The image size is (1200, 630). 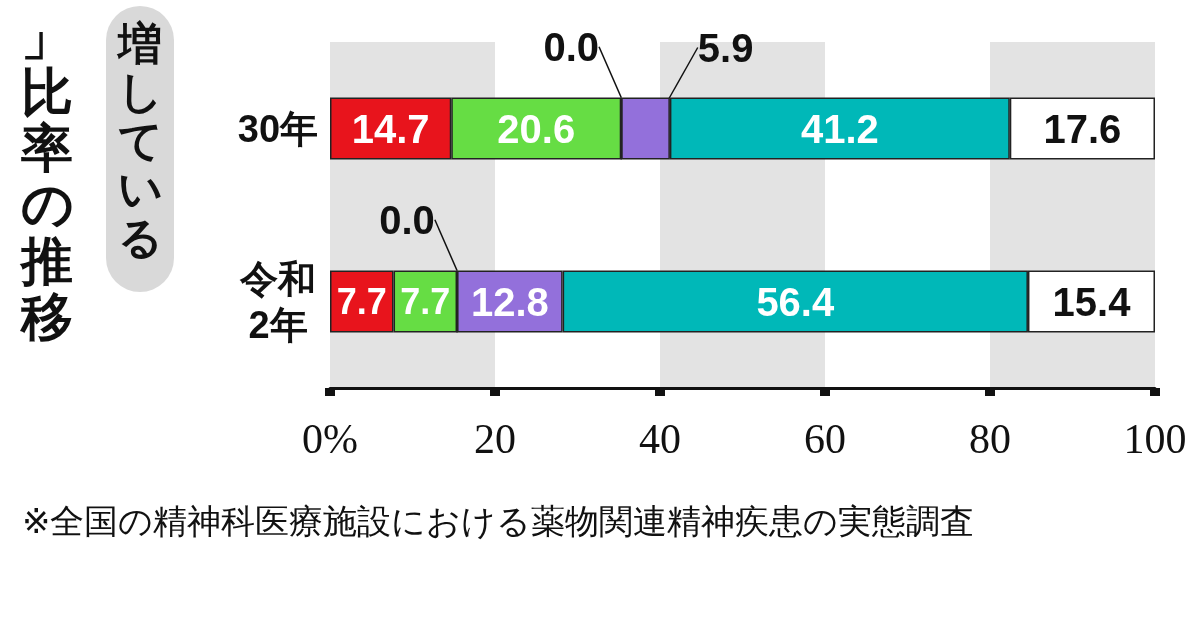 What do you see at coordinates (1155, 439) in the screenshot?
I see `x-tick-label: 100` at bounding box center [1155, 439].